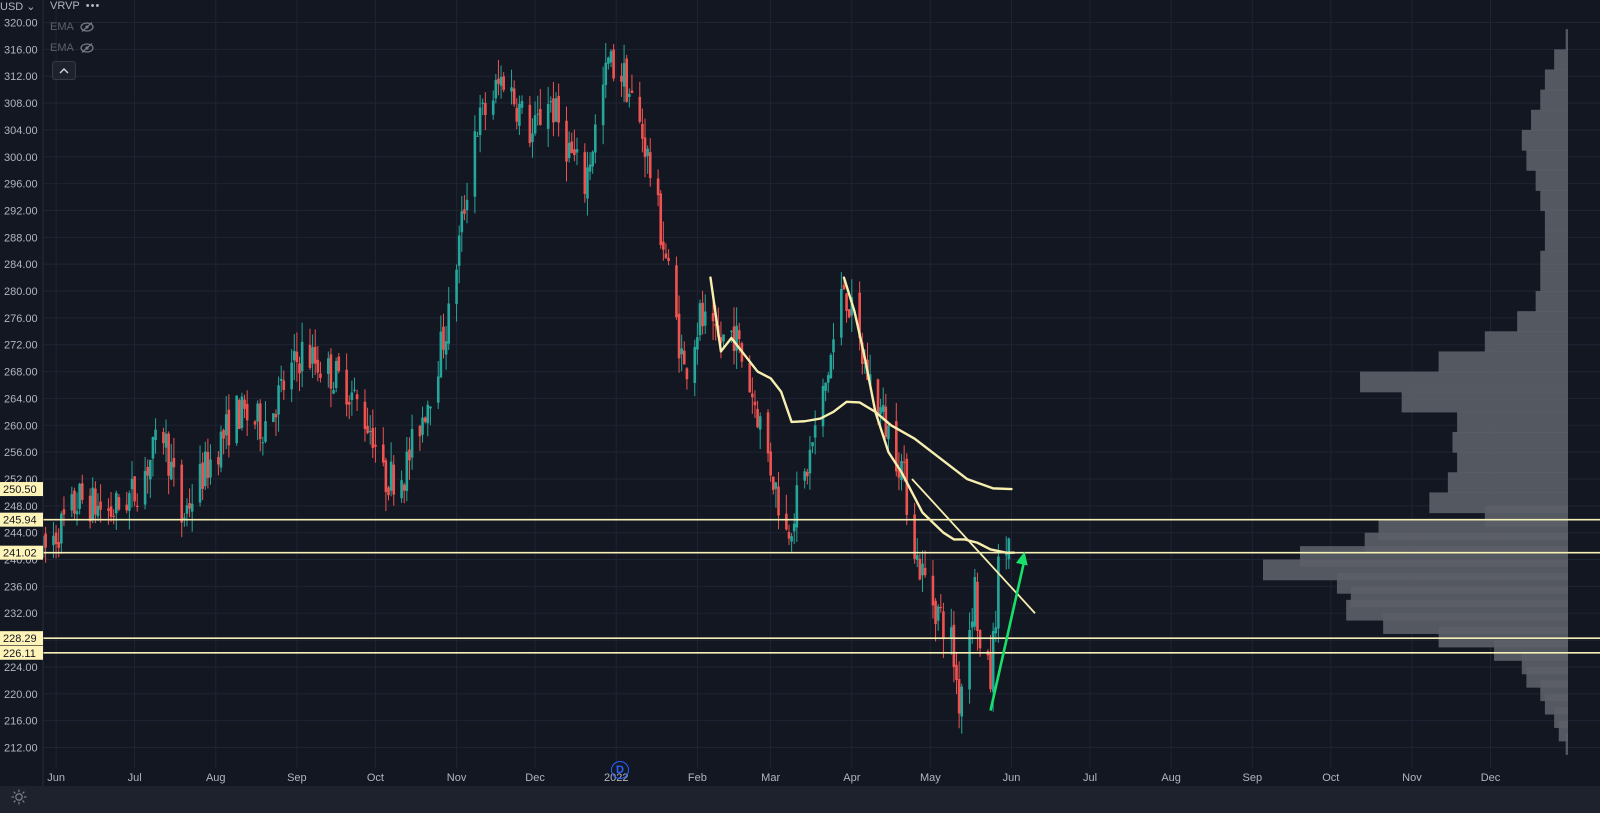  Describe the element at coordinates (457, 778) in the screenshot. I see `x-tick-label: Nov` at that location.